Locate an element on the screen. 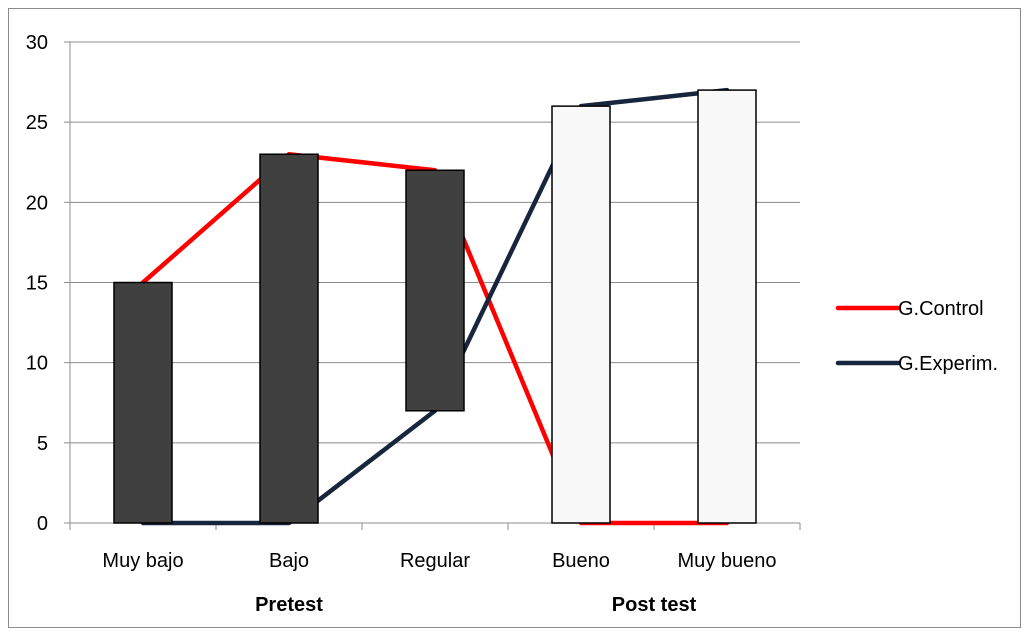  y-tick-label-5: 5 is located at coordinates (42, 444).